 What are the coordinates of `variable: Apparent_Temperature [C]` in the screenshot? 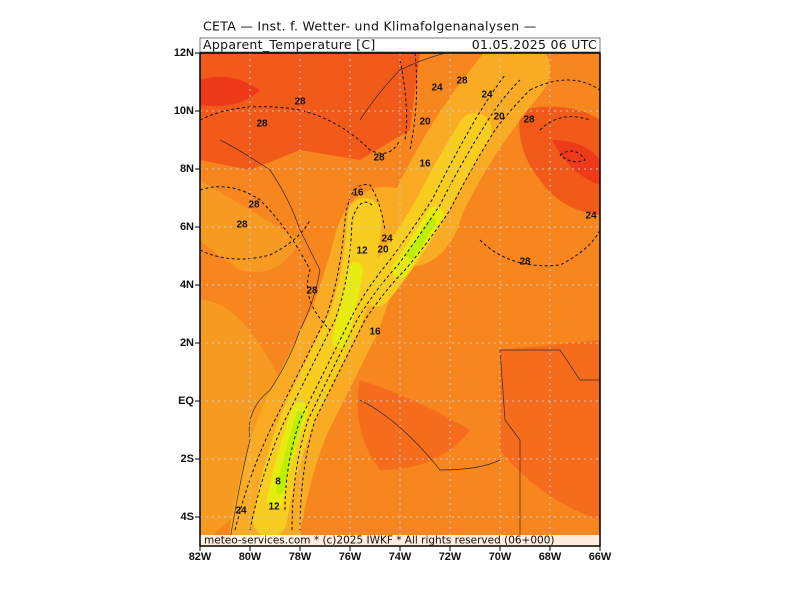 It's located at (289, 44).